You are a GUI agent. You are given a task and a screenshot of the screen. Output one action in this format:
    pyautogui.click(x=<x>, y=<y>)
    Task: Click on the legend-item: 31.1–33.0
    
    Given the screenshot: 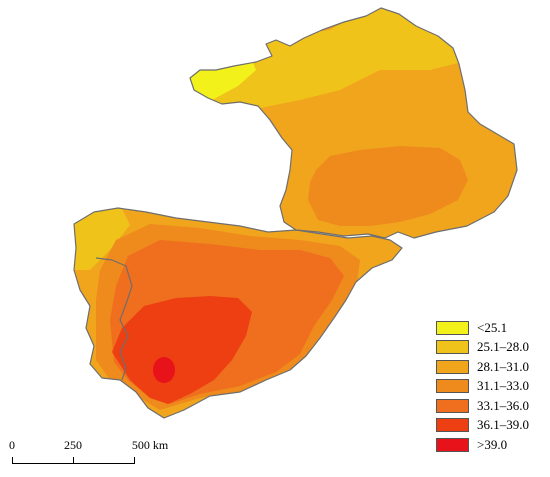 What is the action you would take?
    pyautogui.click(x=491, y=387)
    